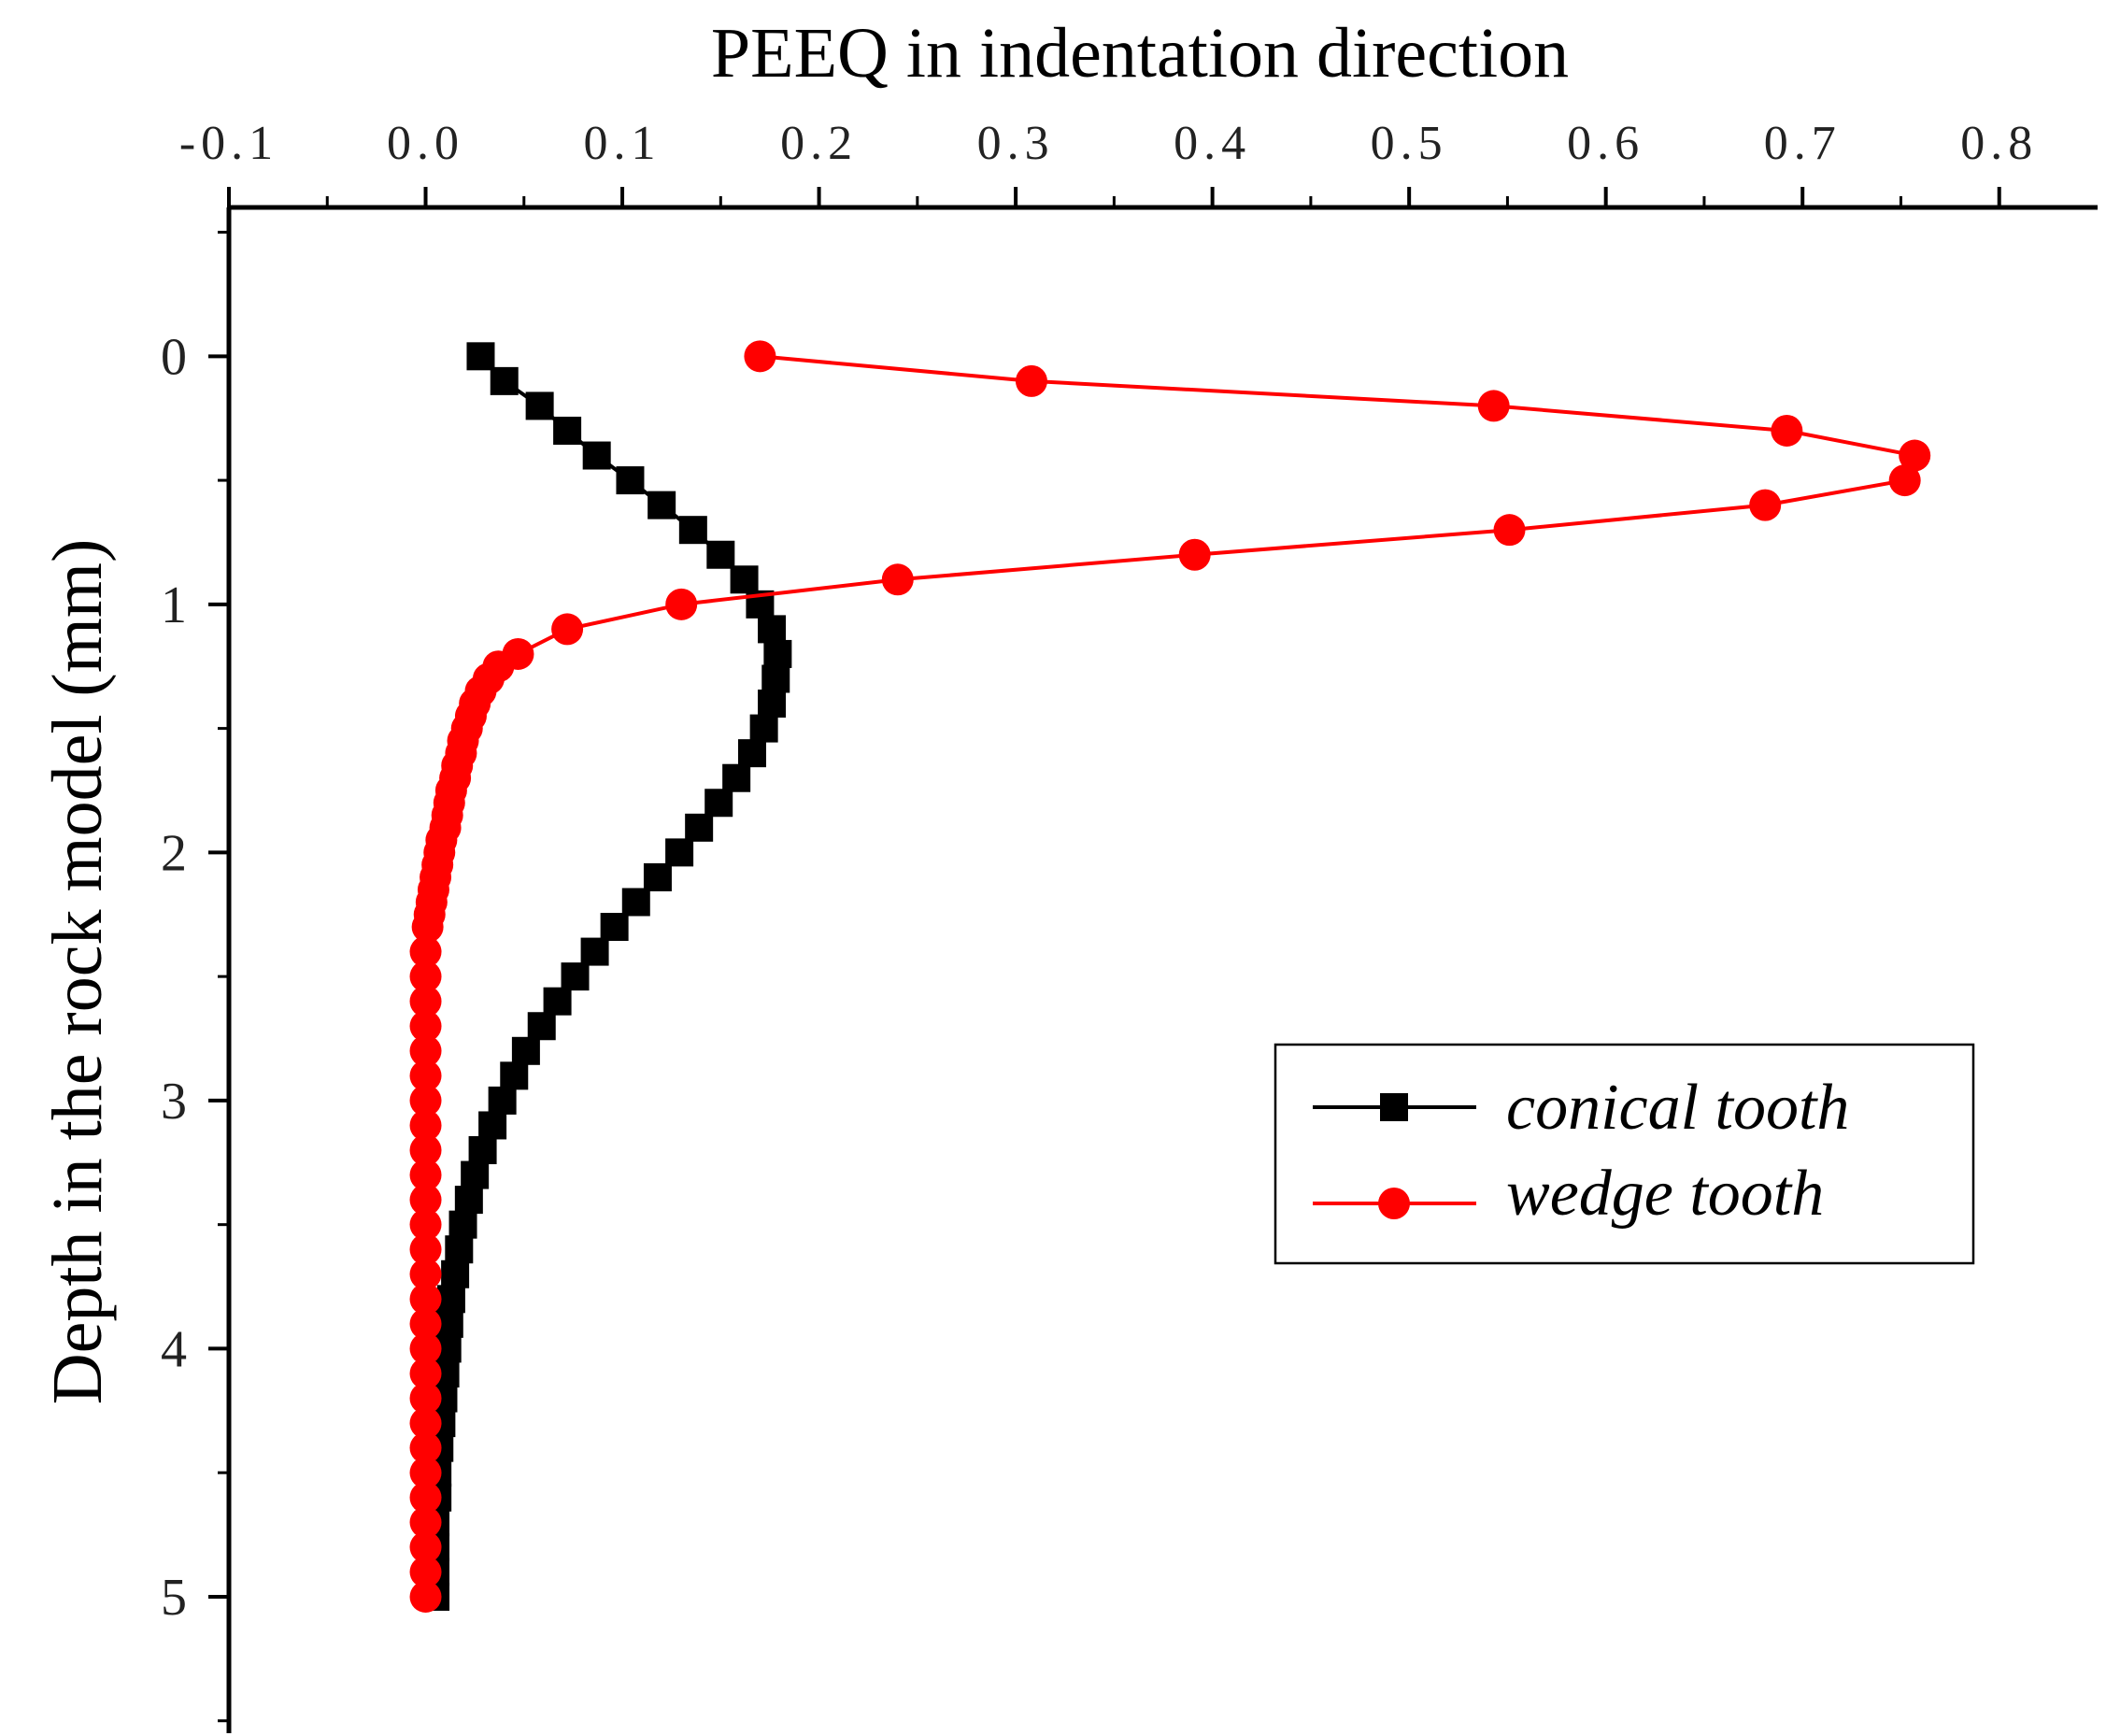 The height and width of the screenshot is (1736, 2106). What do you see at coordinates (78, 972) in the screenshot?
I see `y-axis-title: Depth in the rock model (mm)` at bounding box center [78, 972].